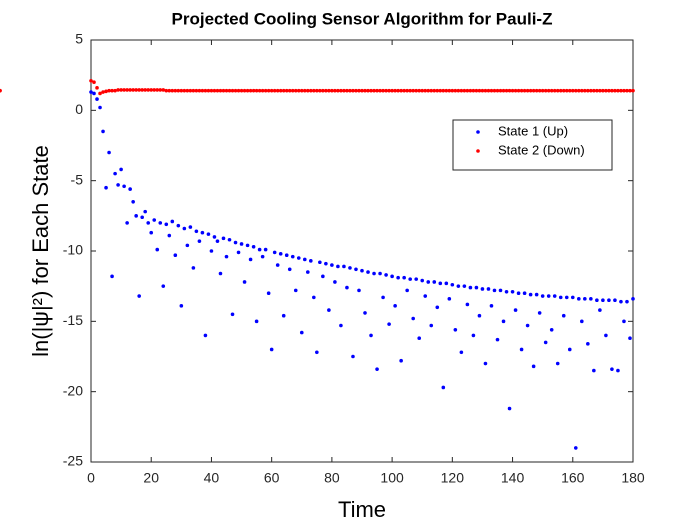 The image size is (700, 525). Describe the element at coordinates (392, 478) in the screenshot. I see `x-tick-label: 100` at that location.